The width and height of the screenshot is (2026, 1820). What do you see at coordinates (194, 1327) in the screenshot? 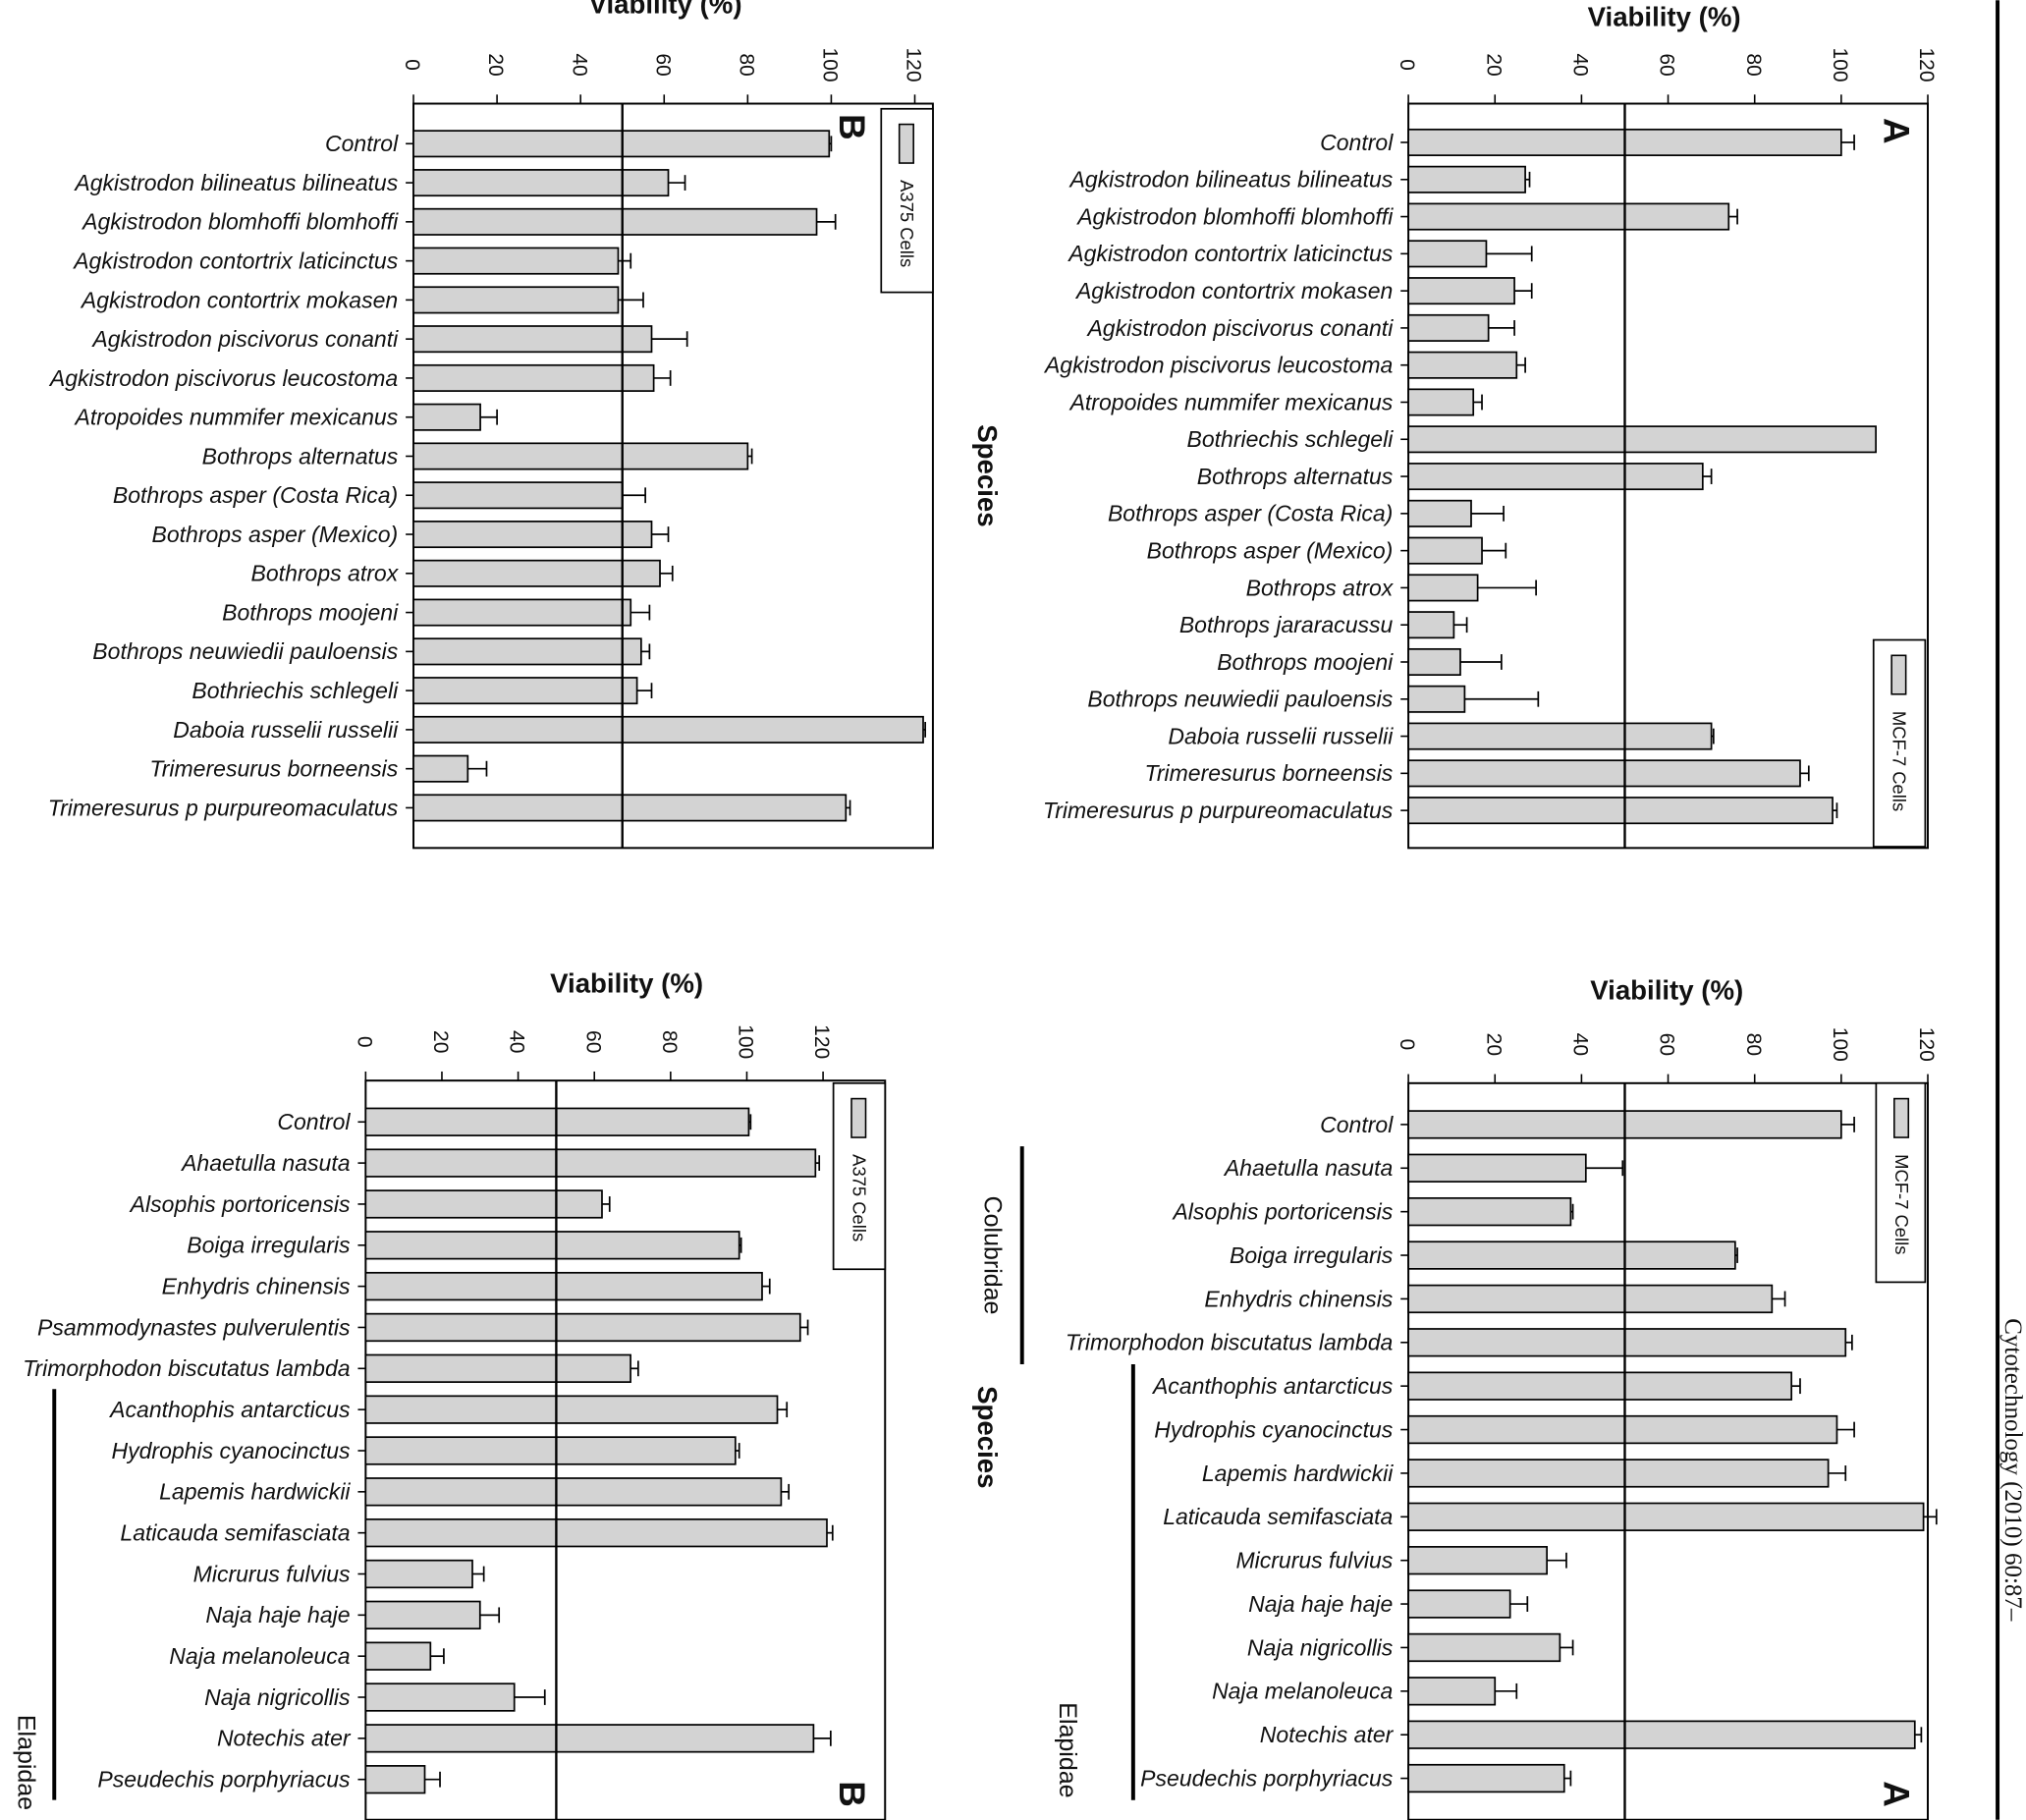
I see `category-label: Psammodynastes pulverulentis` at bounding box center [194, 1327].